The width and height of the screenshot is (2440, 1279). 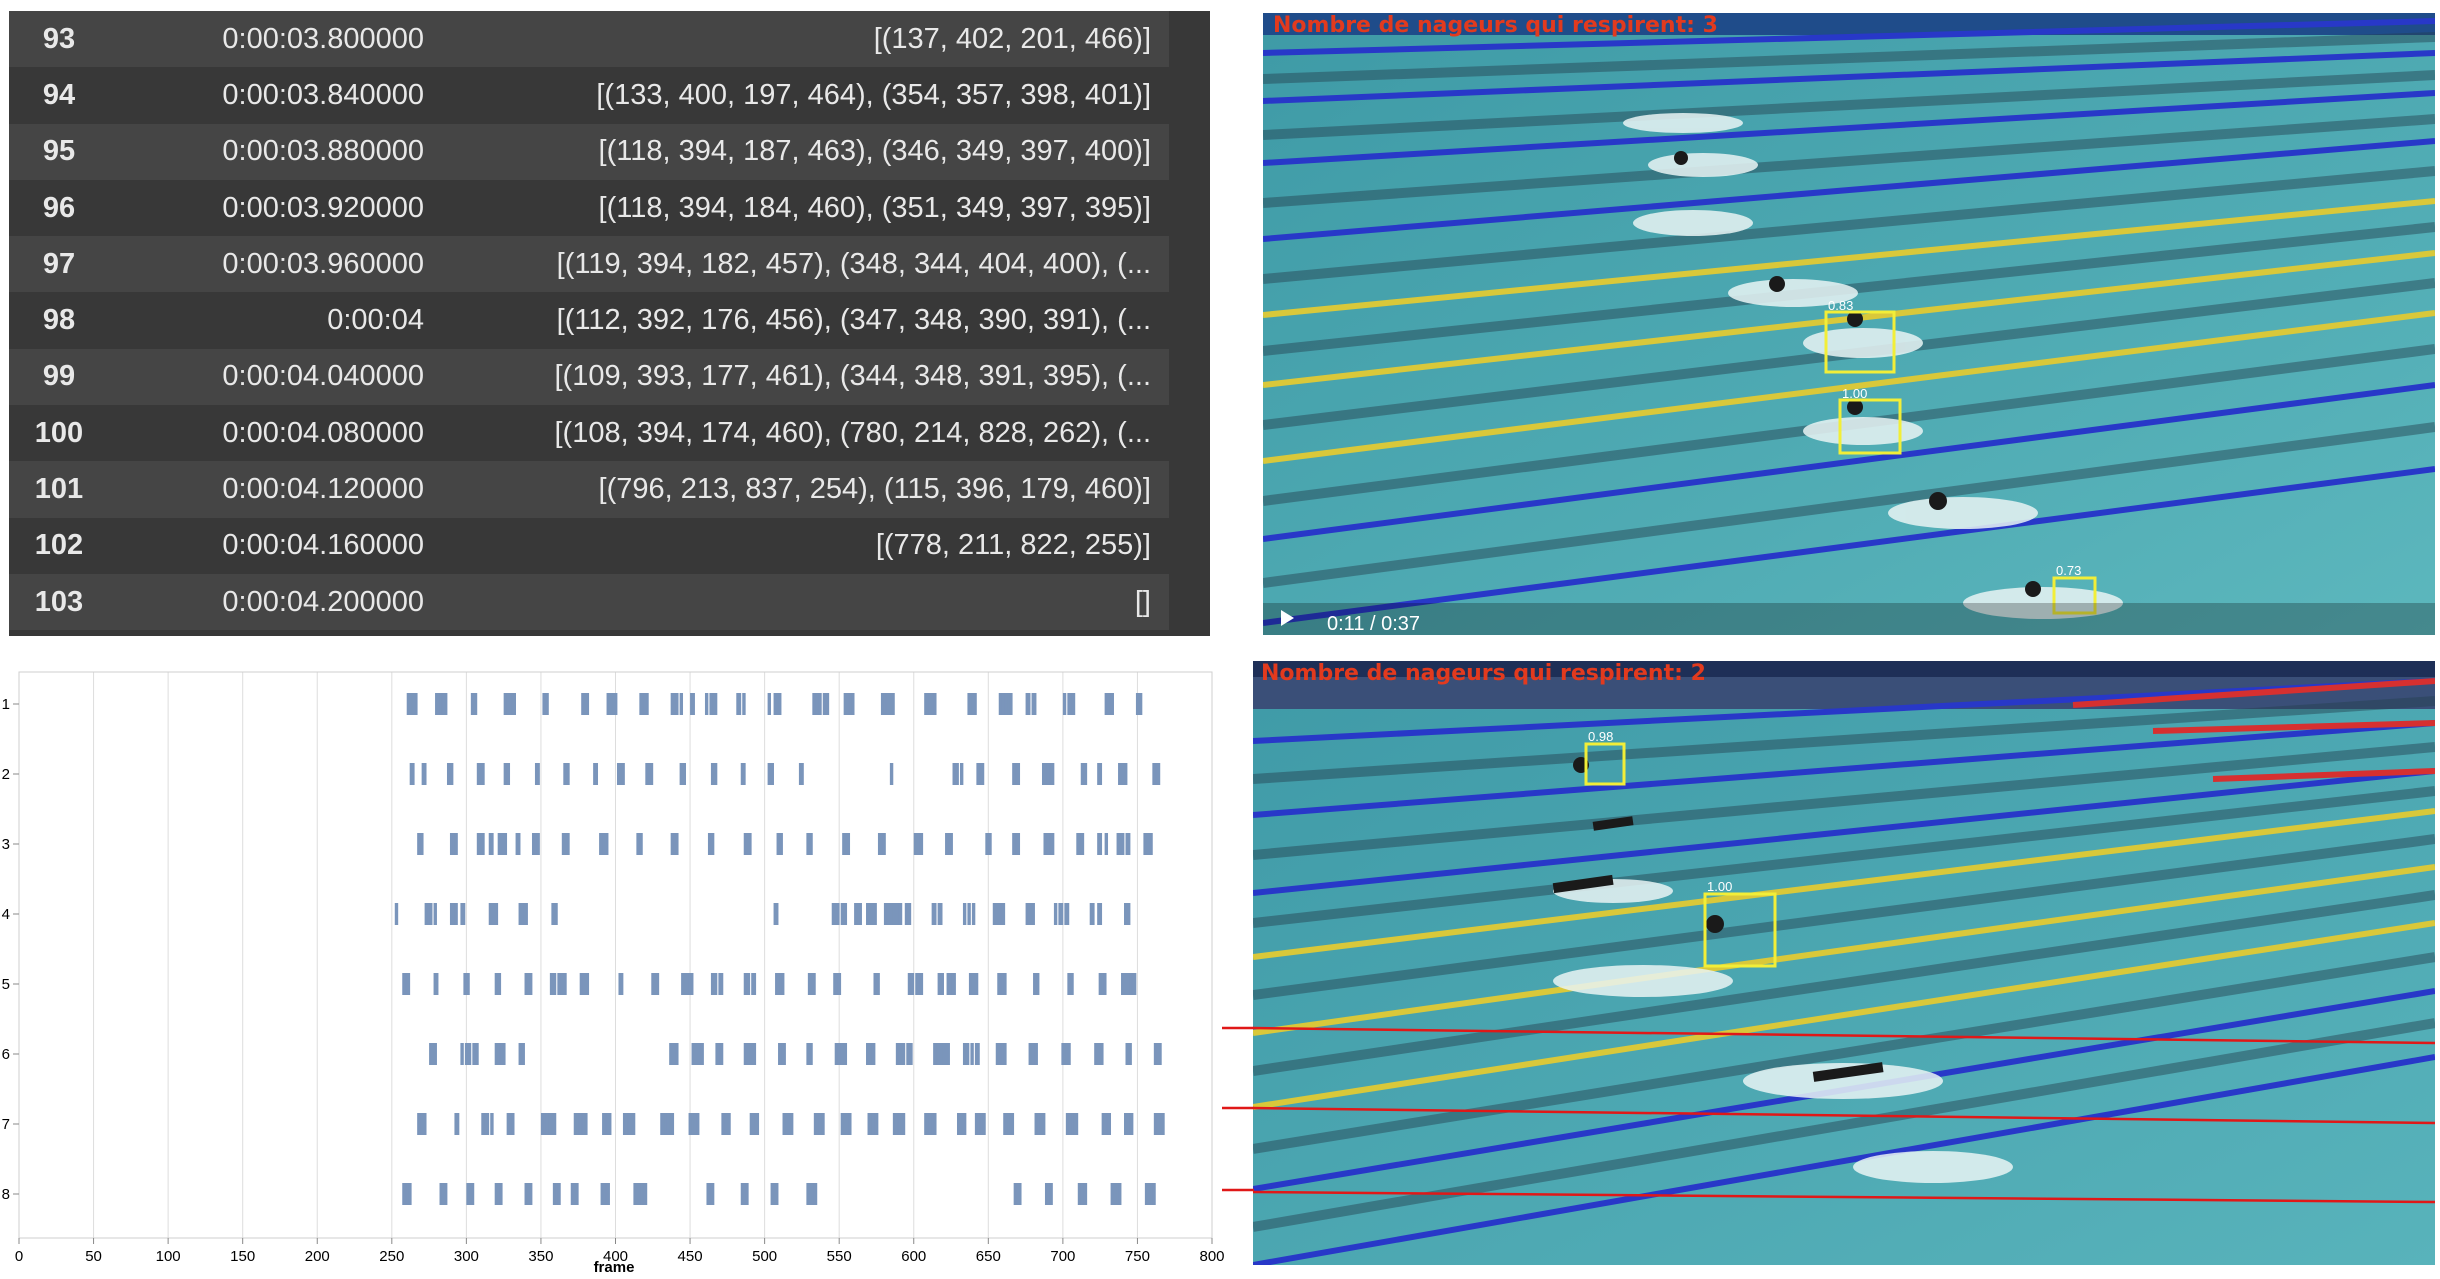 What do you see at coordinates (6, 914) in the screenshot?
I see `y-tick-label: 4` at bounding box center [6, 914].